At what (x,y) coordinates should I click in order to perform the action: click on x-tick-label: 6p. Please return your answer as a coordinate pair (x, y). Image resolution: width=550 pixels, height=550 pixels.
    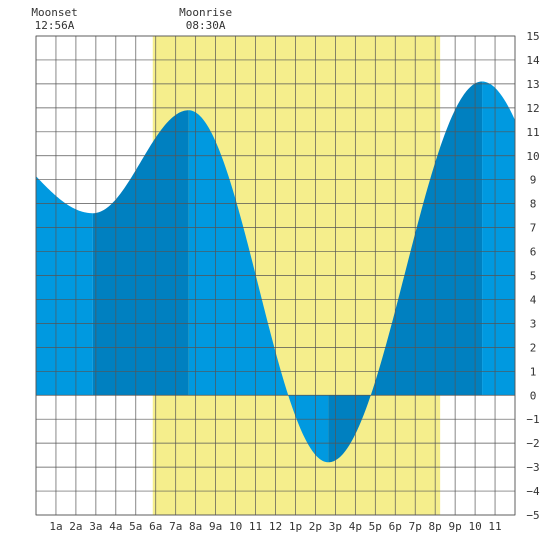
    Looking at the image, I should click on (395, 526).